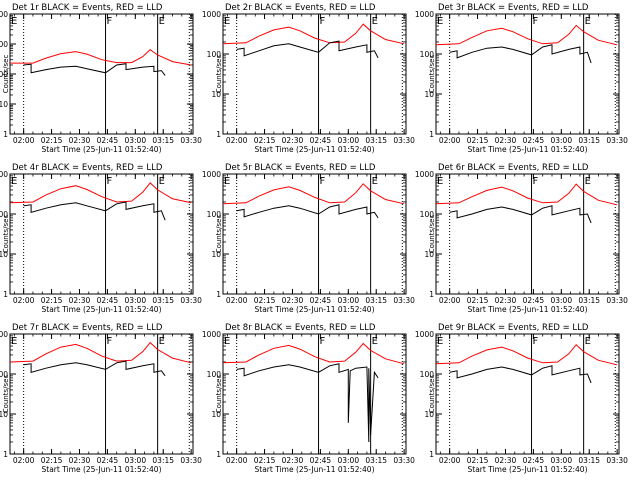  Describe the element at coordinates (513, 328) in the screenshot. I see `chart-title: Det 9r BLACK = Events, RED = LLD` at that location.